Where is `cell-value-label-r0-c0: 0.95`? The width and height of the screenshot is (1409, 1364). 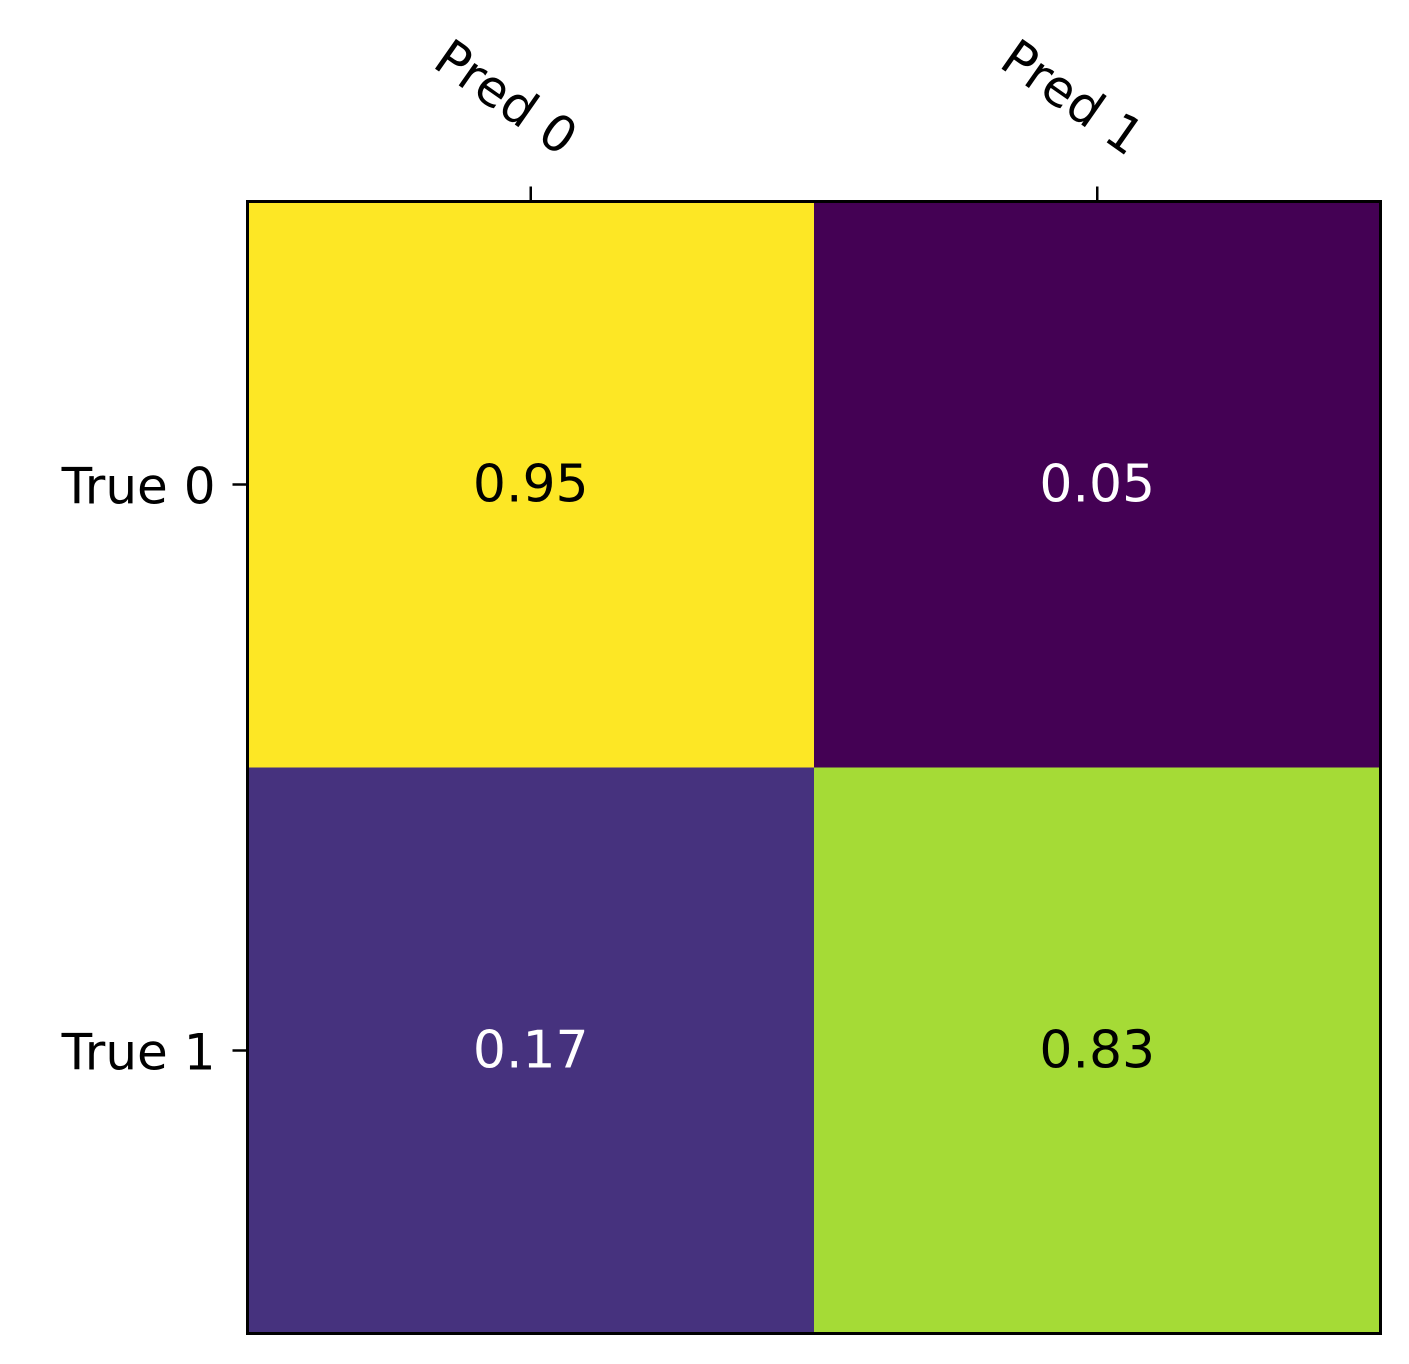
cell-value-label-r0-c0: 0.95 is located at coordinates (531, 485).